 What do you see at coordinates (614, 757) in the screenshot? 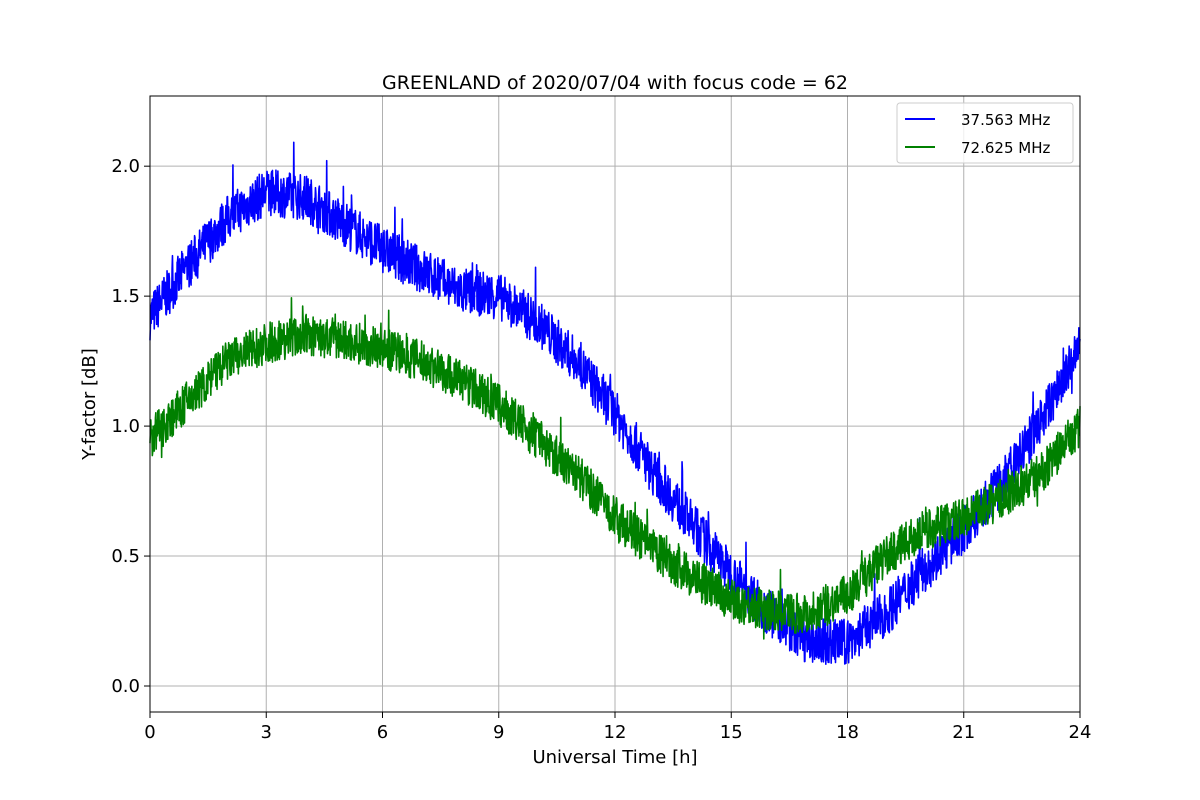
I see `x-axis-label: Universal Time [h]` at bounding box center [614, 757].